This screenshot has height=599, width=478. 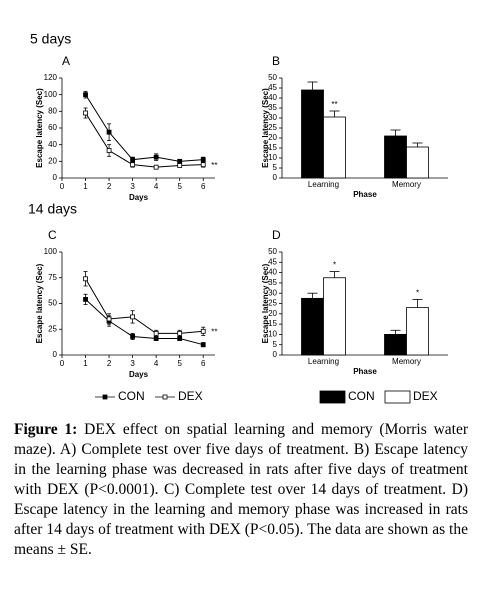 I want to click on legend-label: CON, so click(x=361, y=396).